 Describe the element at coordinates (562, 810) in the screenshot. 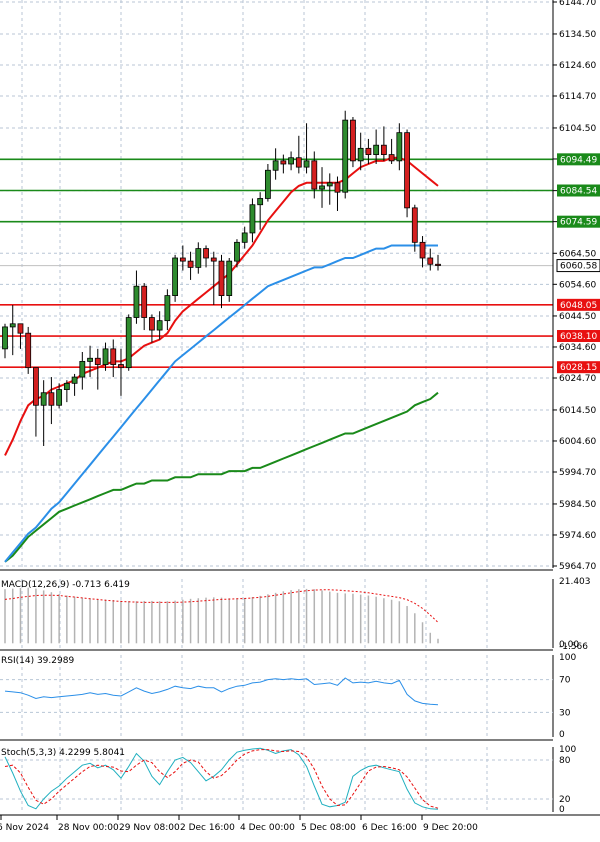

I see `stoch-axis-label-3: 0` at that location.